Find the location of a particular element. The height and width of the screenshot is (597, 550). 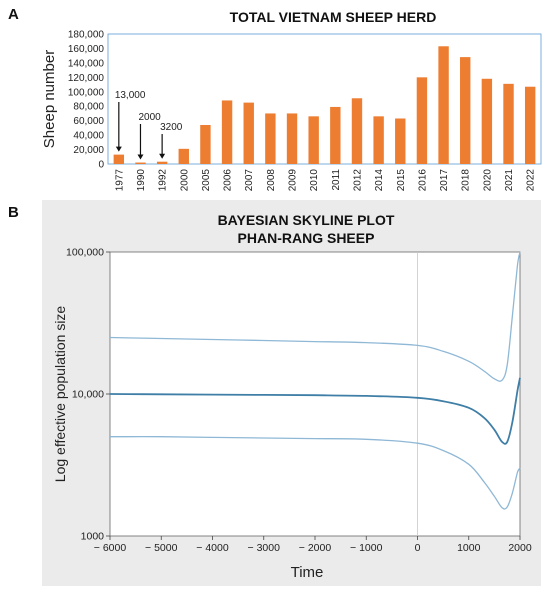

chart-a-ytick-label: 120,000 is located at coordinates (86, 78).